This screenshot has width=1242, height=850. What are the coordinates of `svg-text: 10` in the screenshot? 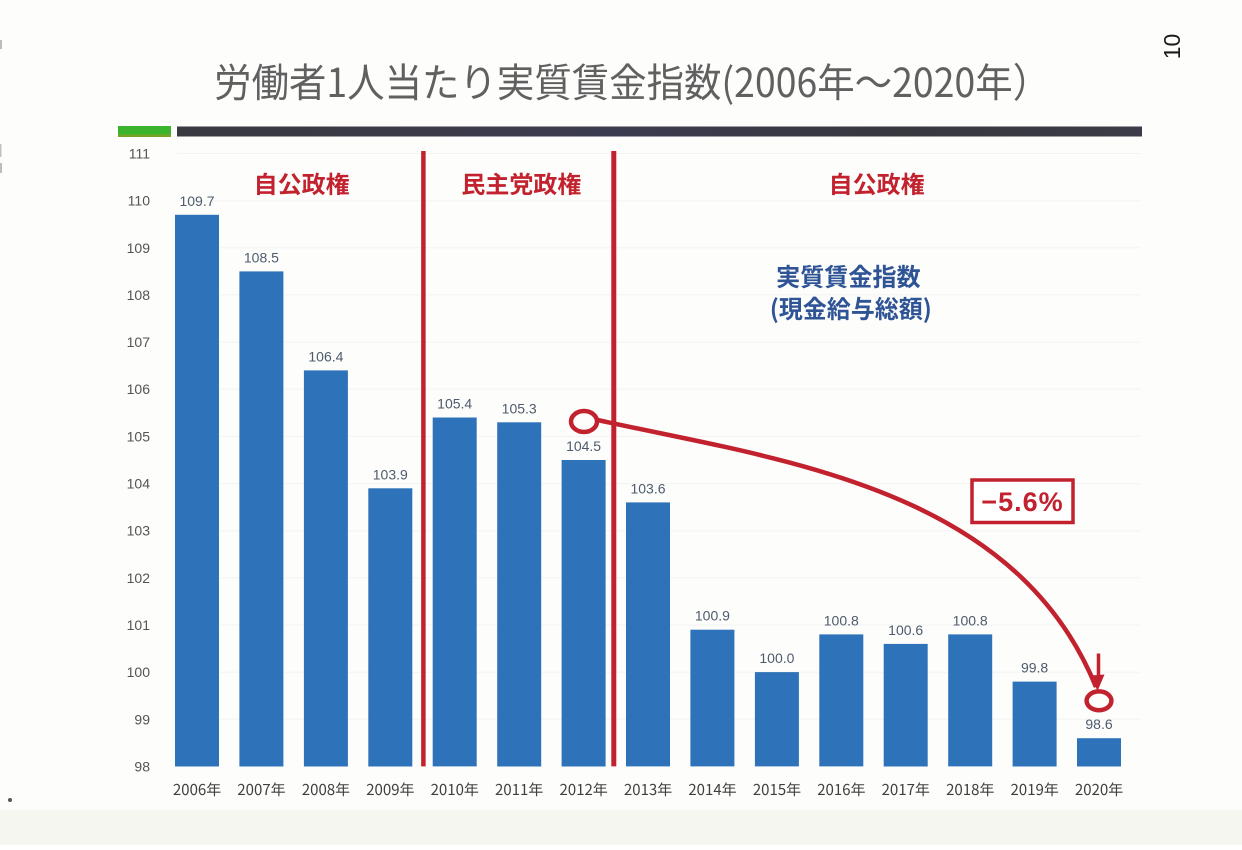 It's located at (1172, 47).